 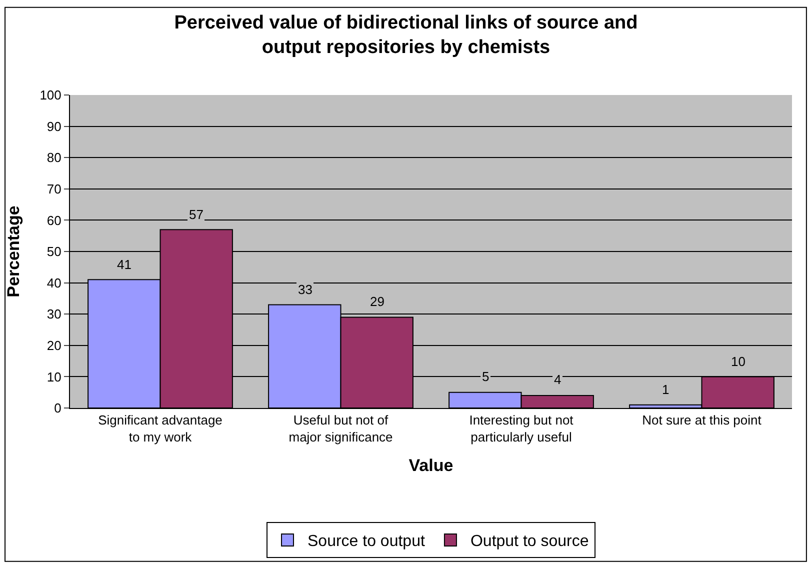 What do you see at coordinates (377, 301) in the screenshot?
I see `data-label: 29` at bounding box center [377, 301].